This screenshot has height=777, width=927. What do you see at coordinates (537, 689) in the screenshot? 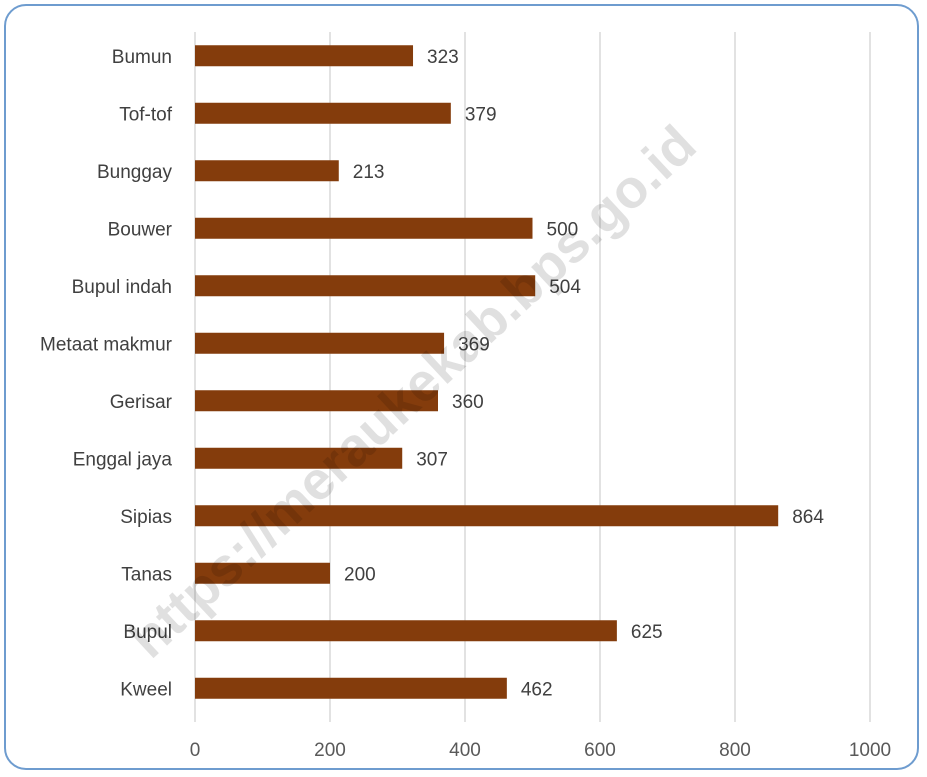
I see `data-label: 462` at bounding box center [537, 689].